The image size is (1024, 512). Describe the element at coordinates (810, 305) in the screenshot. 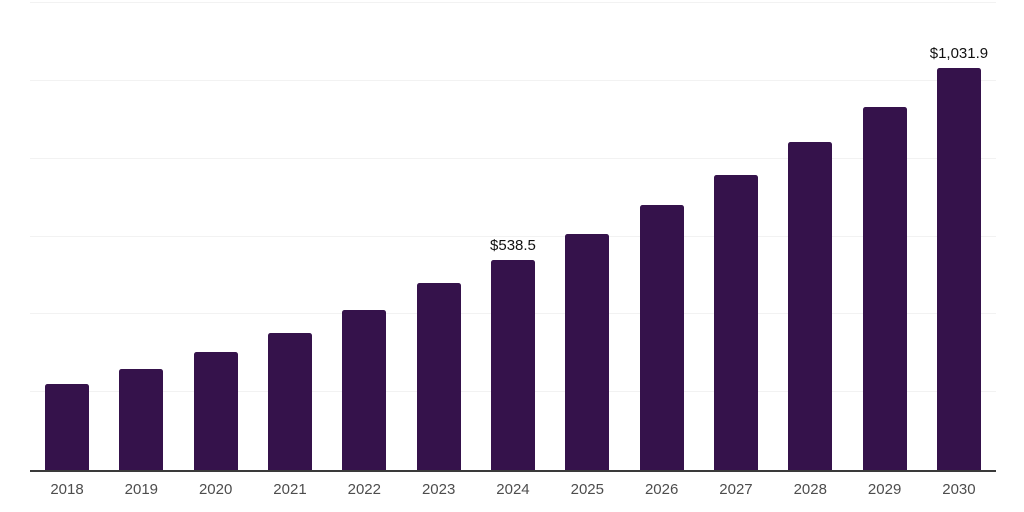

I see `bar-2028` at that location.